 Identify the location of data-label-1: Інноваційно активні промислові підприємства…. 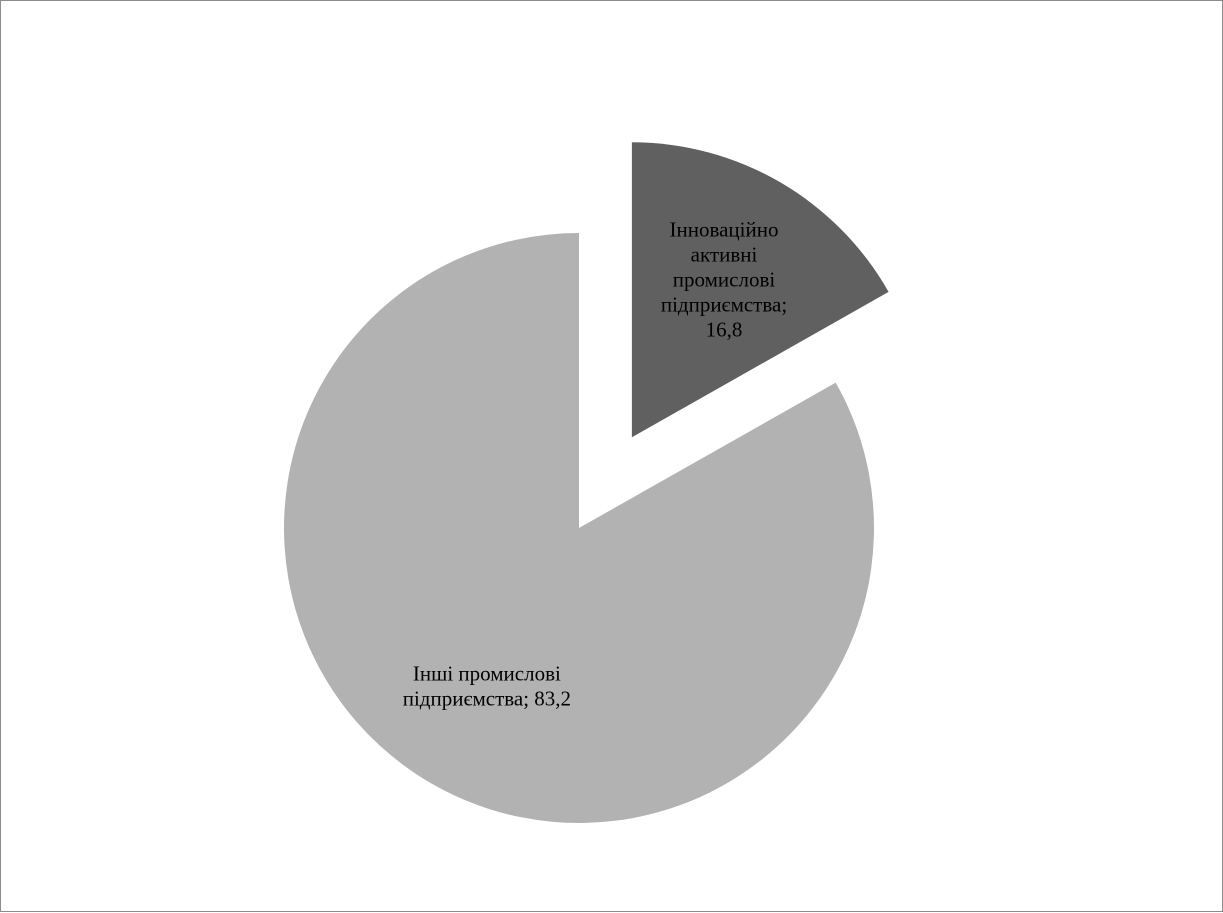
(724, 279).